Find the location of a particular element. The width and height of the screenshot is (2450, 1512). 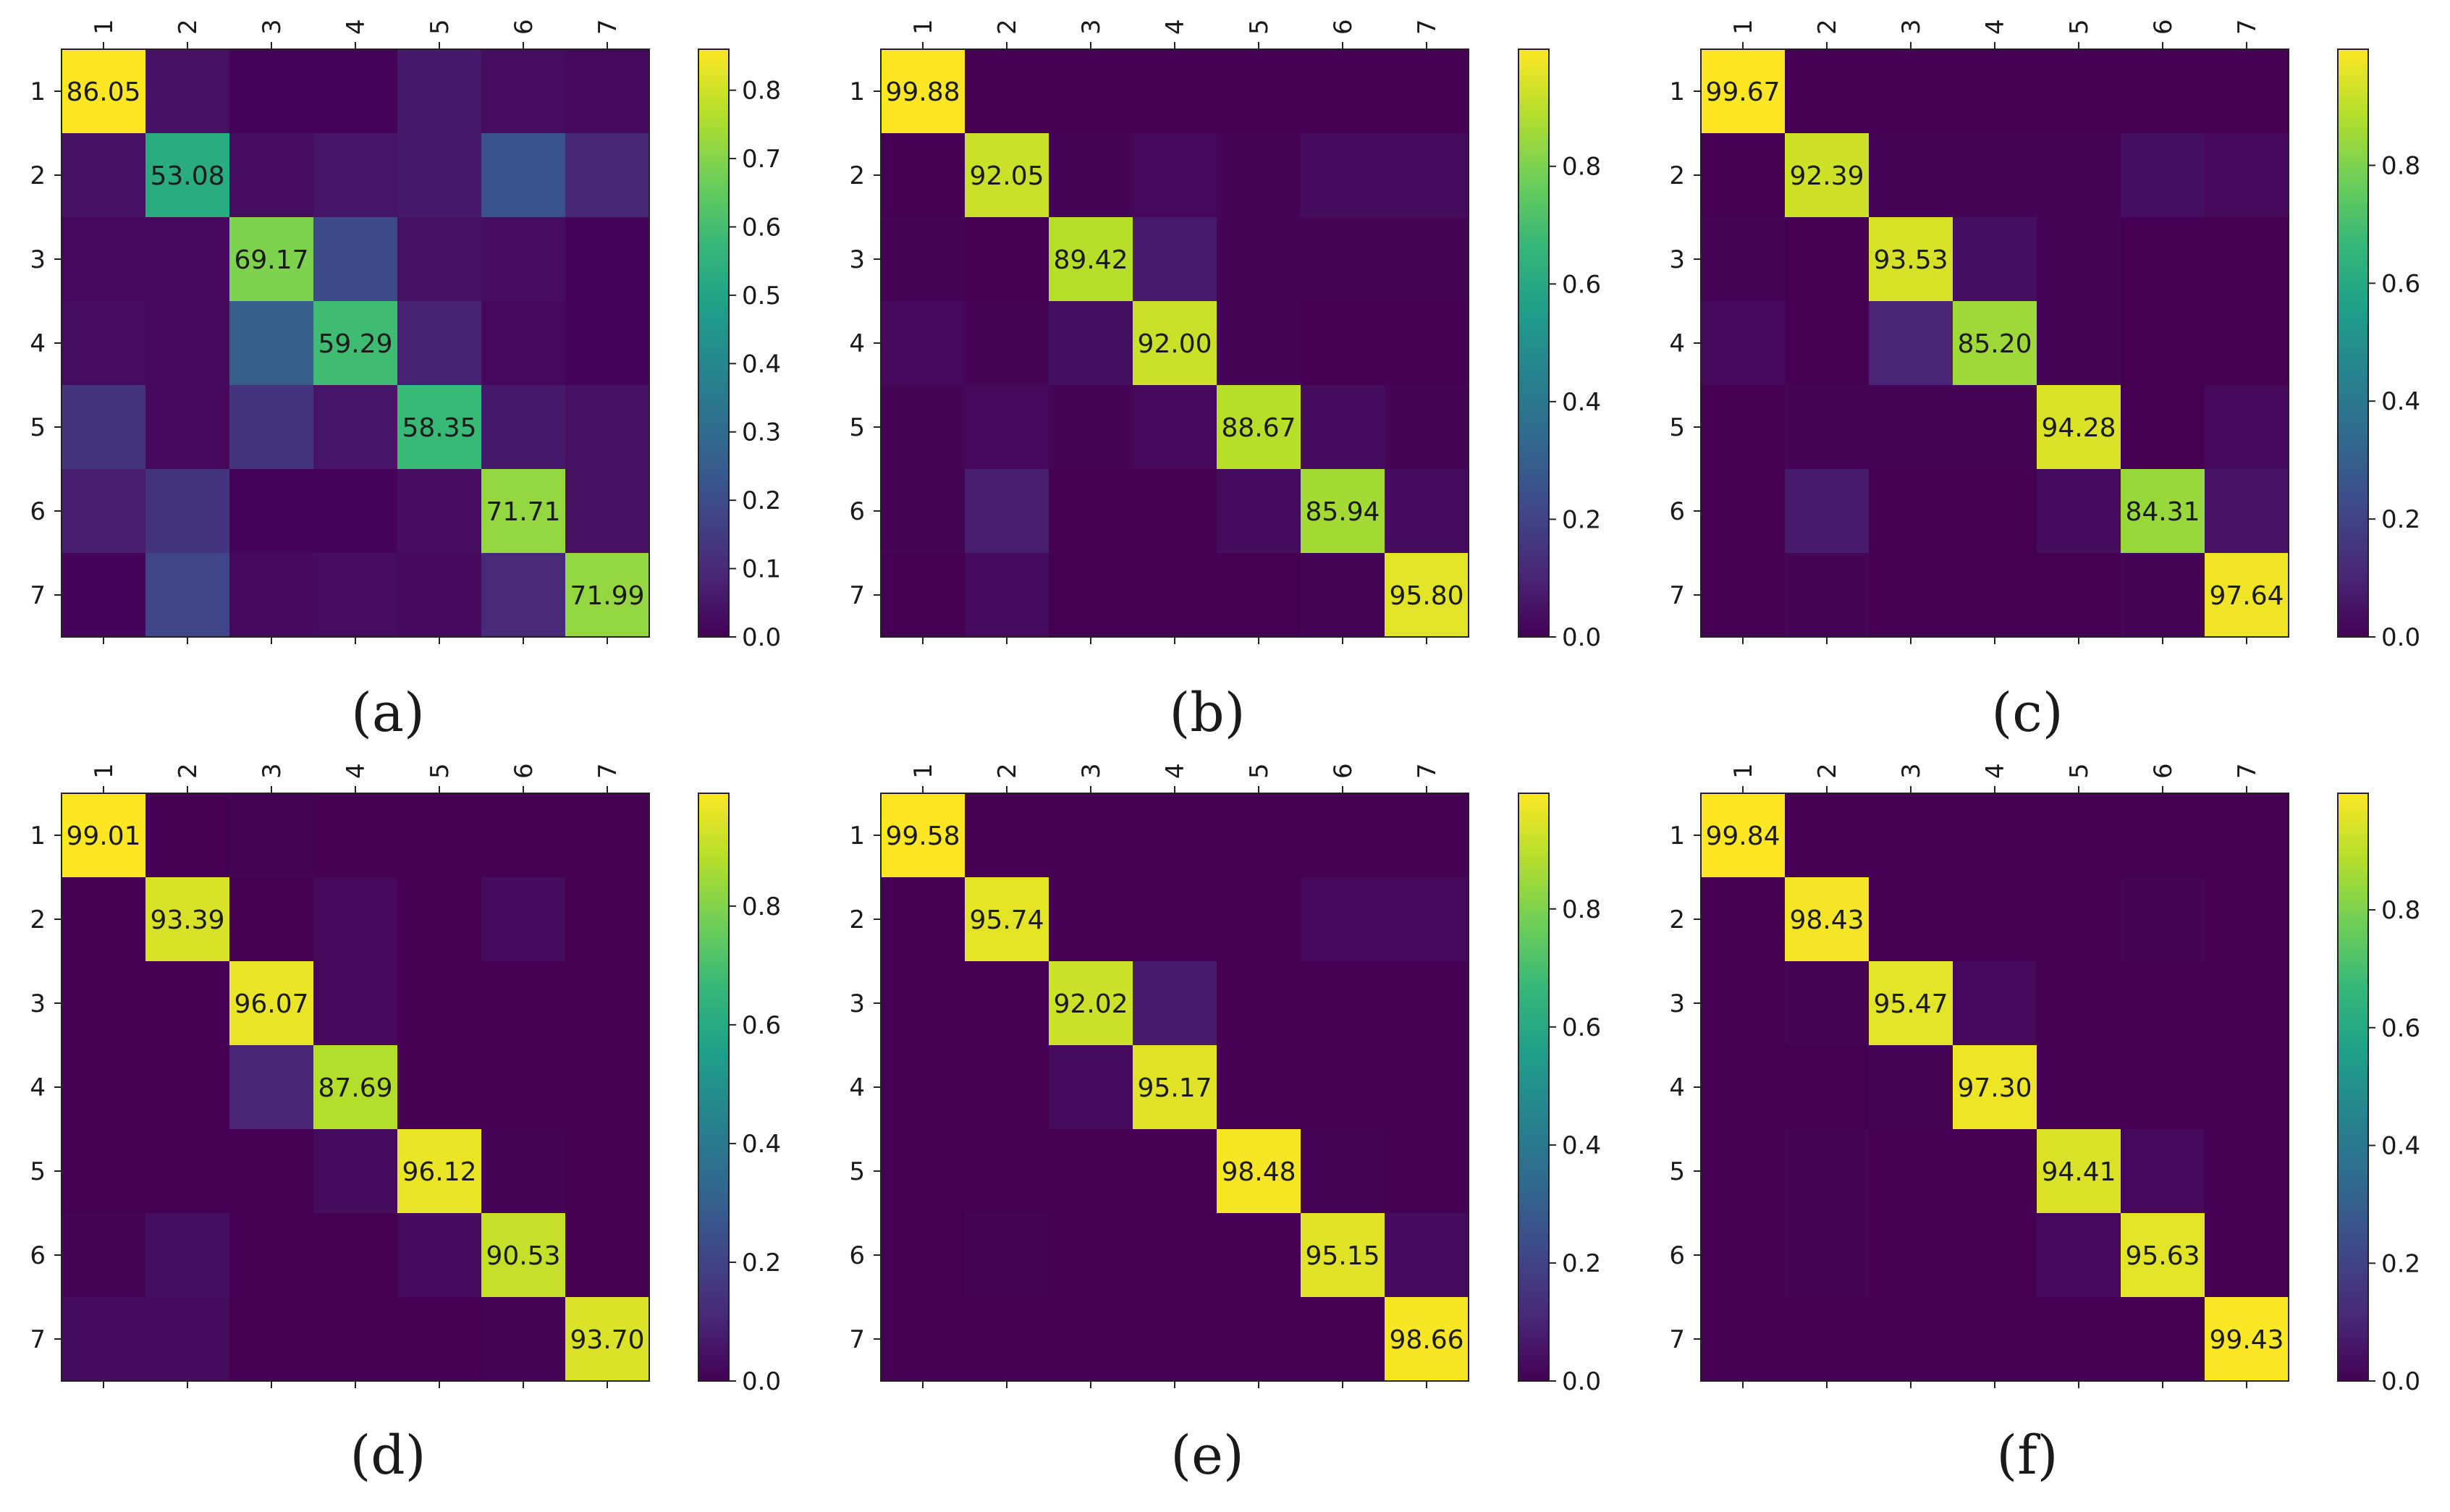

y-tick-label: 3 is located at coordinates (38, 1003).